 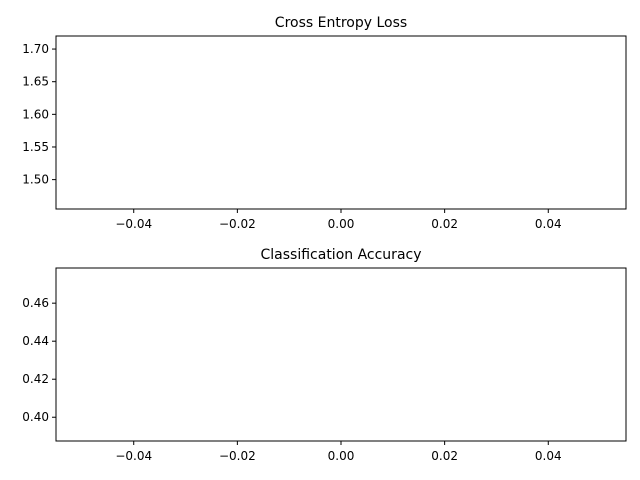 What do you see at coordinates (133, 456) in the screenshot?
I see `accuracy-xtick-label: −0.04` at bounding box center [133, 456].